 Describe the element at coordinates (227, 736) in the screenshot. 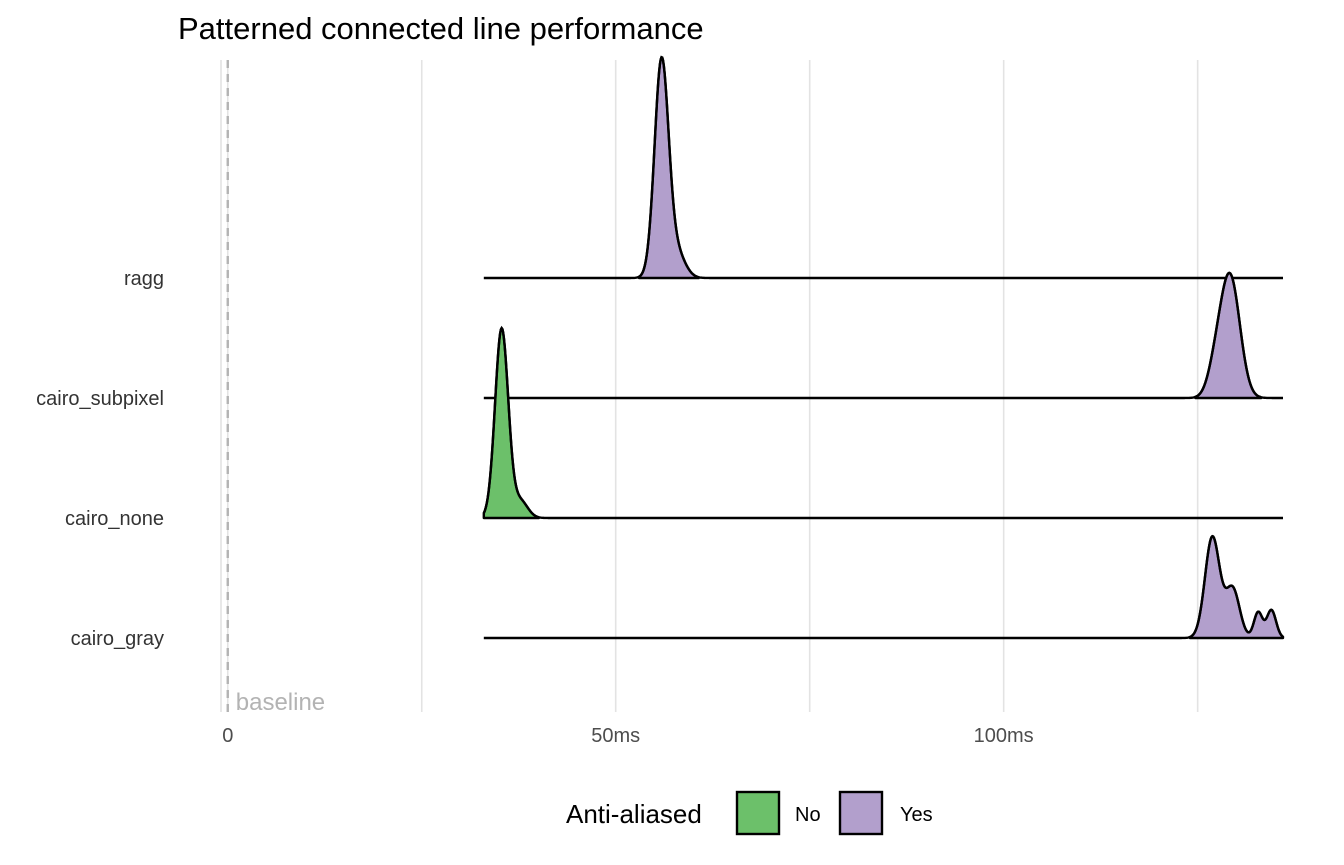

I see `x-tick-label: 0` at that location.